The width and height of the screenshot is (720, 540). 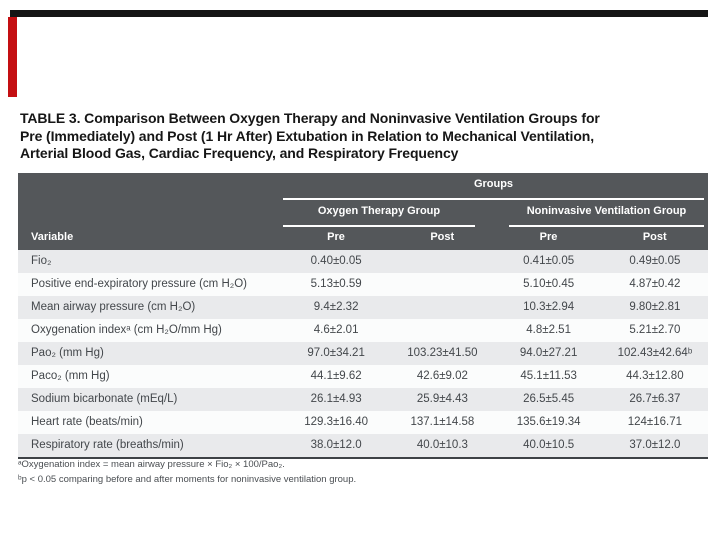 I want to click on value-cell: 5.21±2.70, so click(x=655, y=330).